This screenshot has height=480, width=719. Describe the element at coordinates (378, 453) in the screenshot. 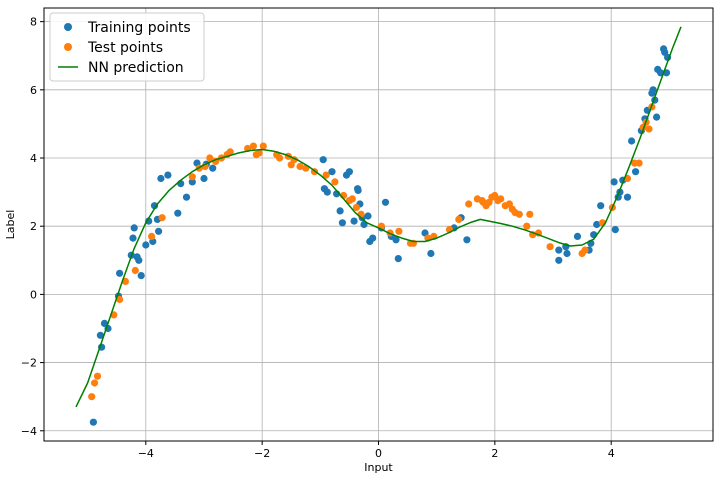

I see `x-tick-label: 0` at that location.